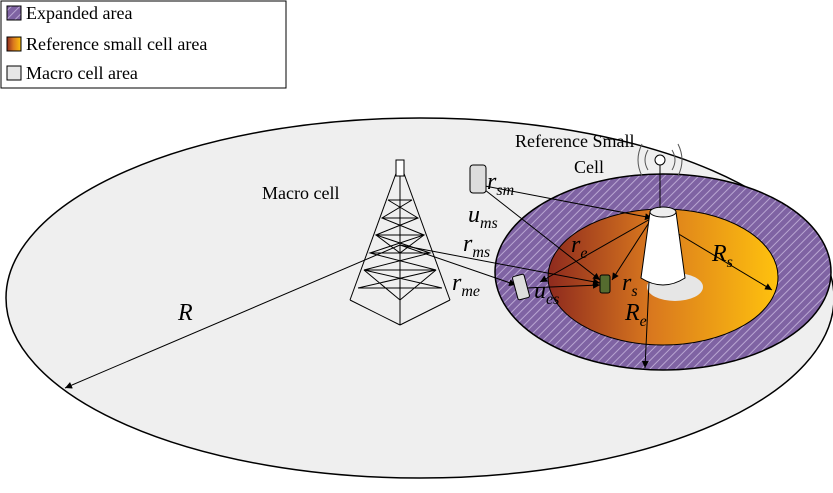 This screenshot has width=833, height=493. What do you see at coordinates (300, 193) in the screenshot?
I see `node-label: Macro cell` at bounding box center [300, 193].